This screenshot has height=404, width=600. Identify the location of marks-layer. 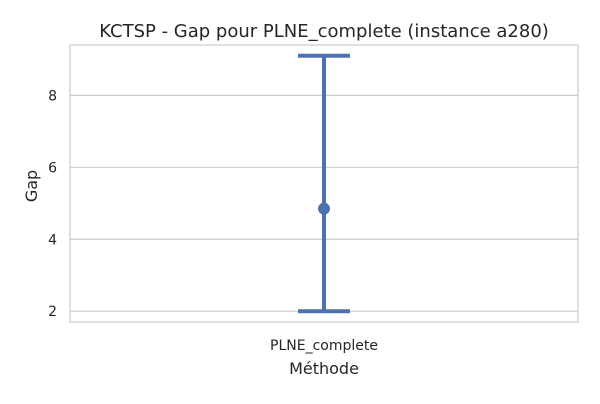
(324, 183).